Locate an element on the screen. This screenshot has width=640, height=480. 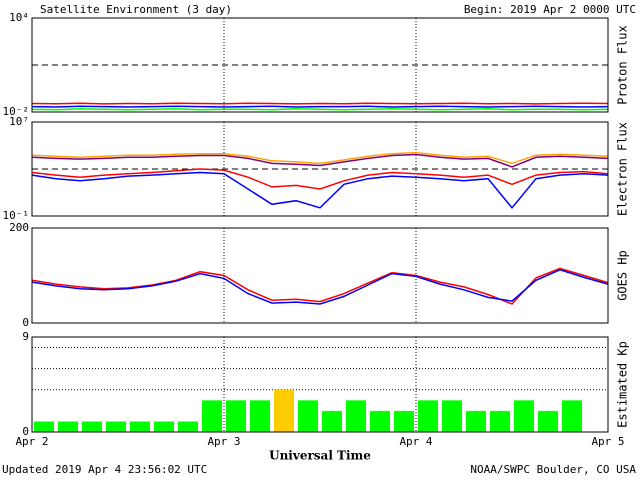
x-tick-label: Apr 5 is located at coordinates (607, 441).